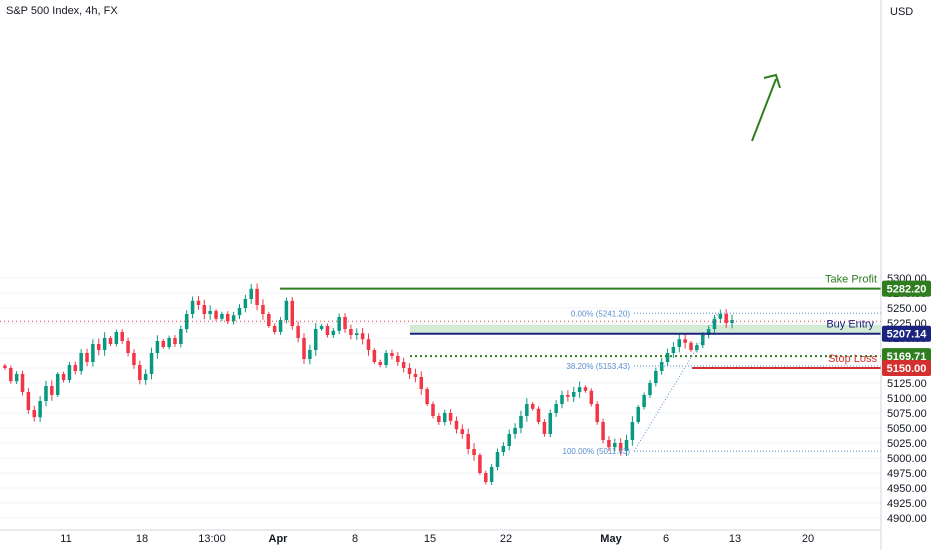 The width and height of the screenshot is (932, 550). I want to click on price-badge-label: 5282.20, so click(907, 290).